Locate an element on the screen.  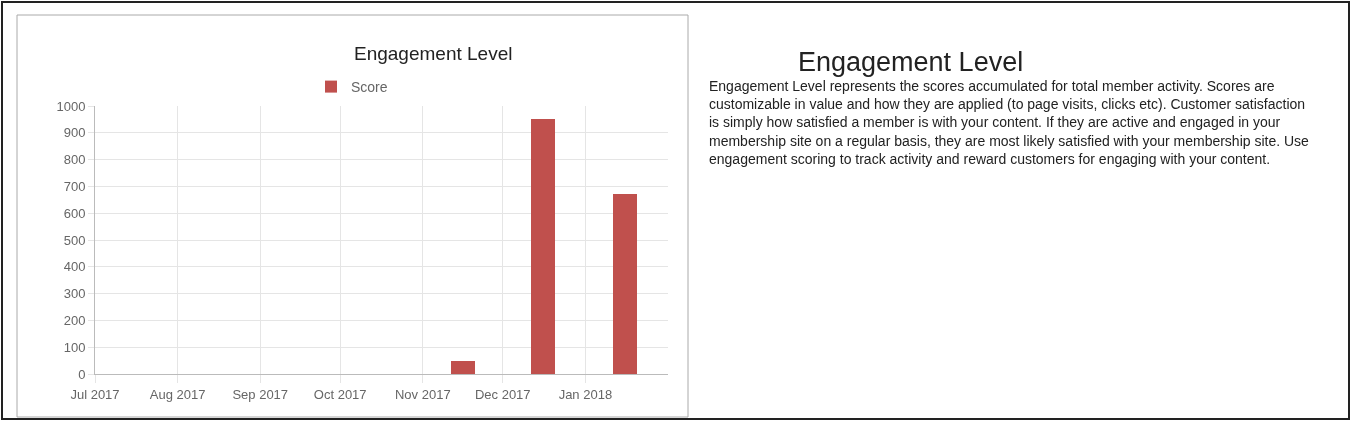
x-tick-label: Aug 2017 is located at coordinates (177, 394).